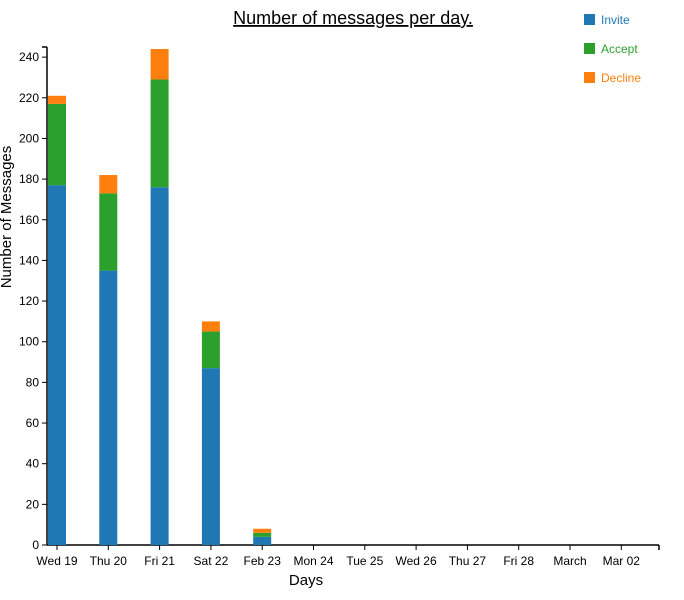 Image resolution: width=684 pixels, height=600 pixels. What do you see at coordinates (589, 19) in the screenshot?
I see `legend-swatch-invite` at bounding box center [589, 19].